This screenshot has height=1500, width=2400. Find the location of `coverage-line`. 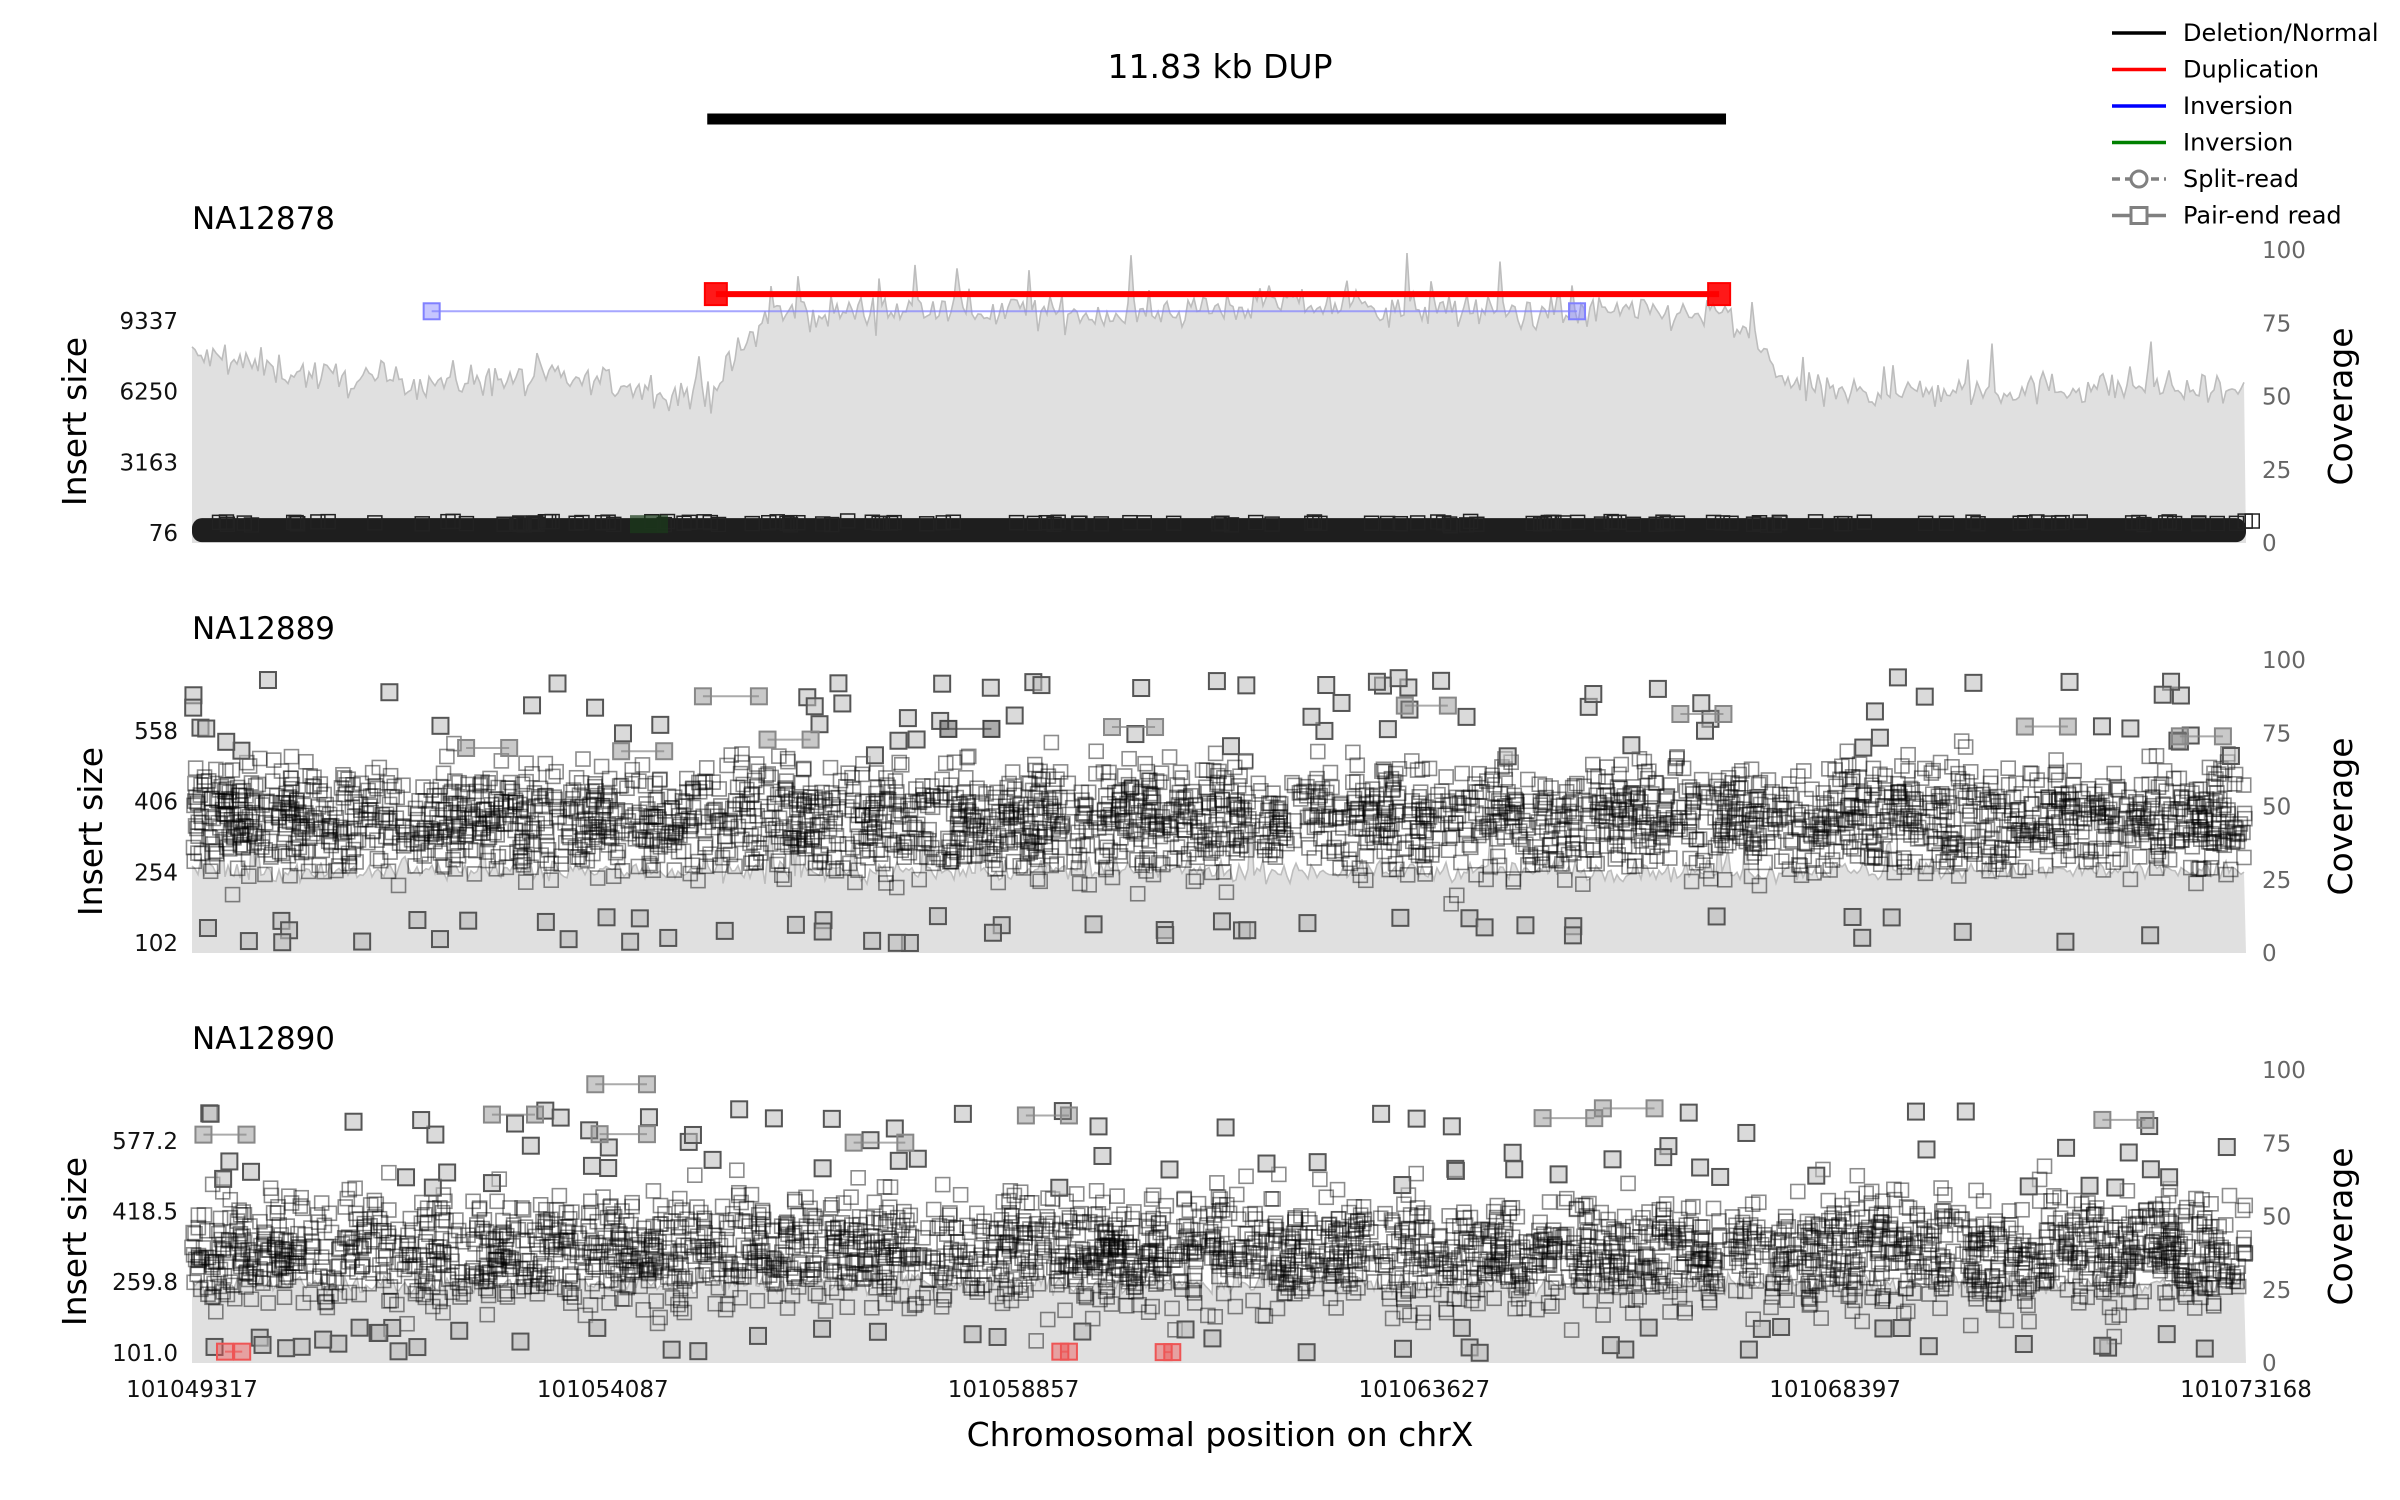

coverage-line is located at coordinates (1218, 849).